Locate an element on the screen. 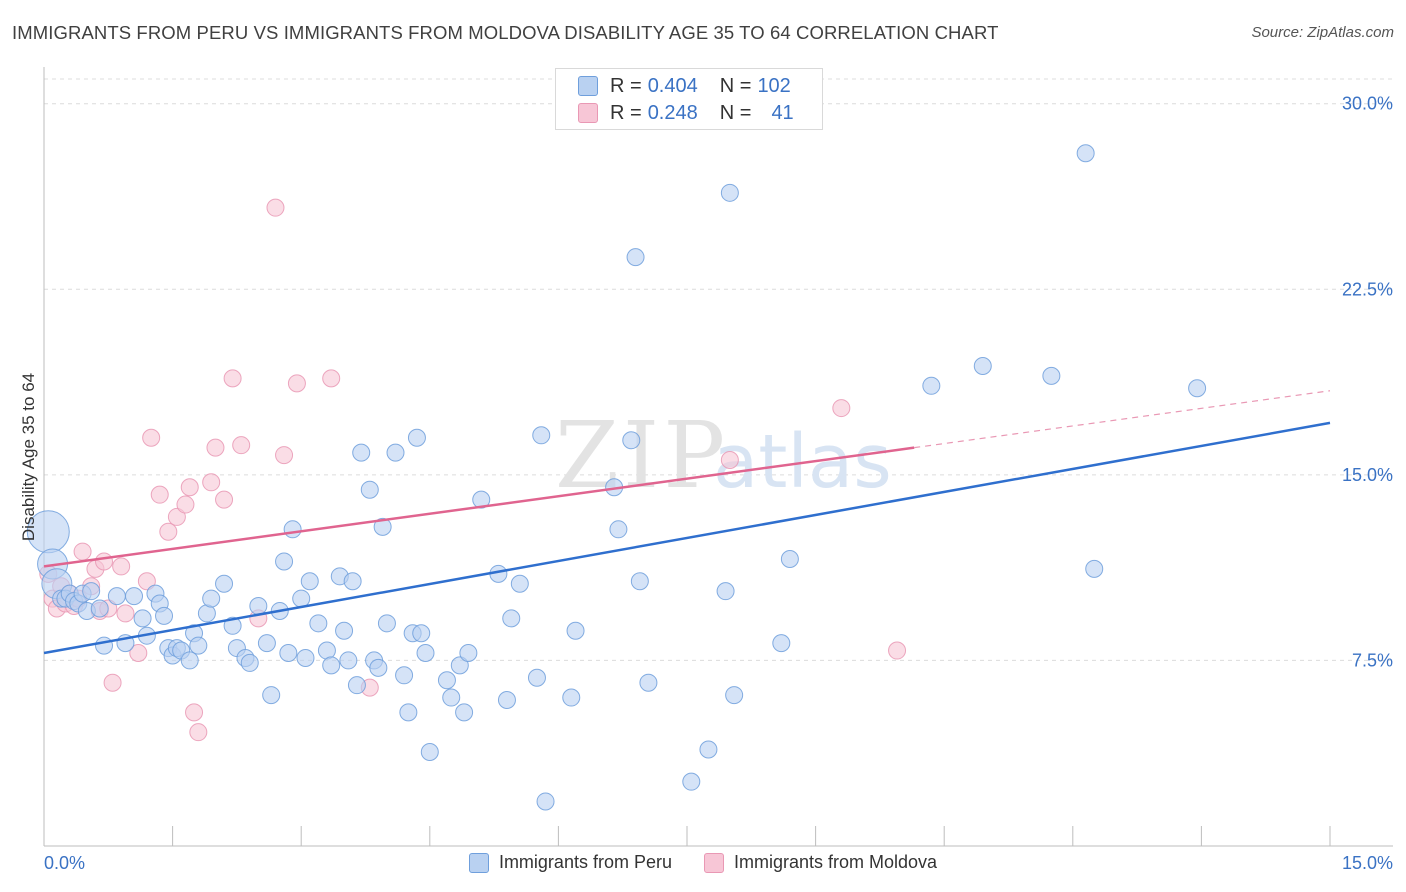  legend-swatch-moldova is located at coordinates (713, 862).